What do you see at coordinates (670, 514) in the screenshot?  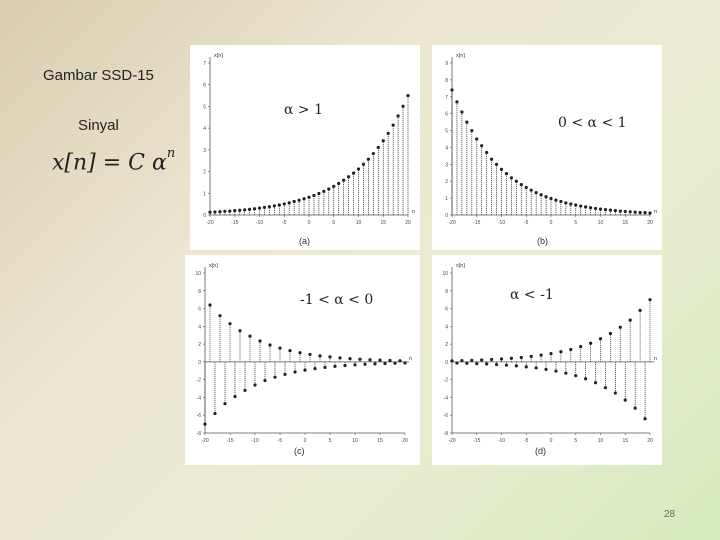 I see `page-number: 28` at bounding box center [670, 514].